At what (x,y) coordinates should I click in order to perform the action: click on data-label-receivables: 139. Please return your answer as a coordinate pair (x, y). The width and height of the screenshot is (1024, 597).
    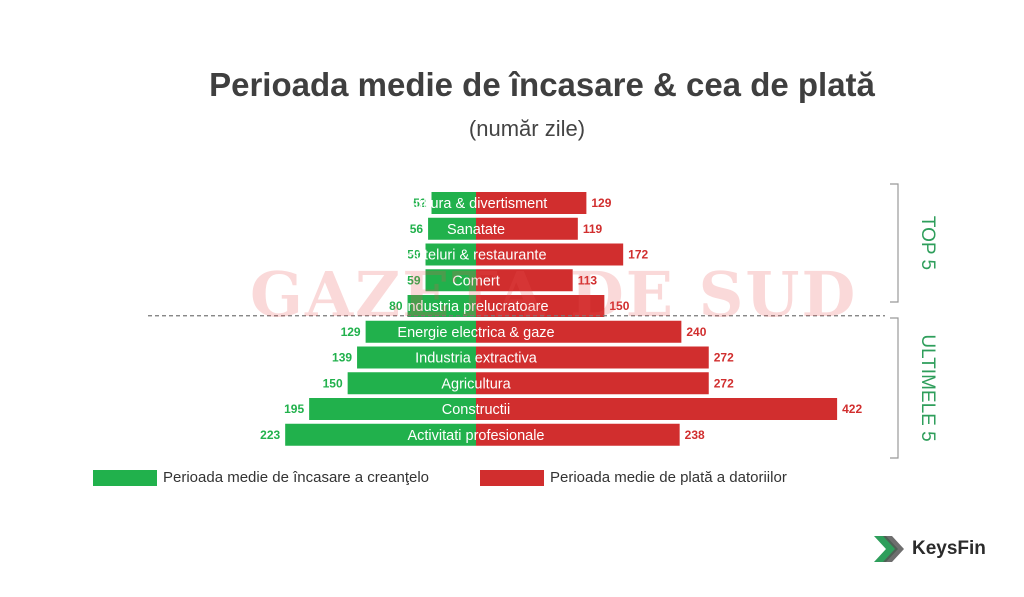
    Looking at the image, I should click on (342, 358).